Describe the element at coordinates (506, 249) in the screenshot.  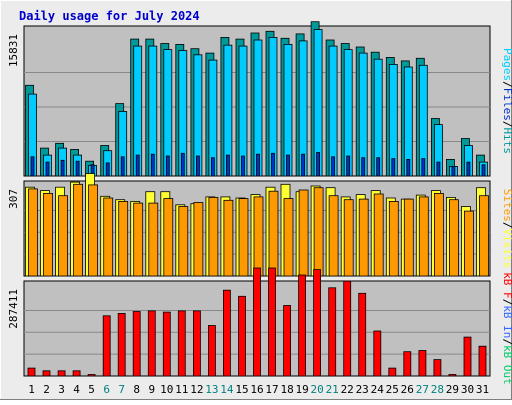
I see `panel-visits-legend-part-2: Visits` at that location.